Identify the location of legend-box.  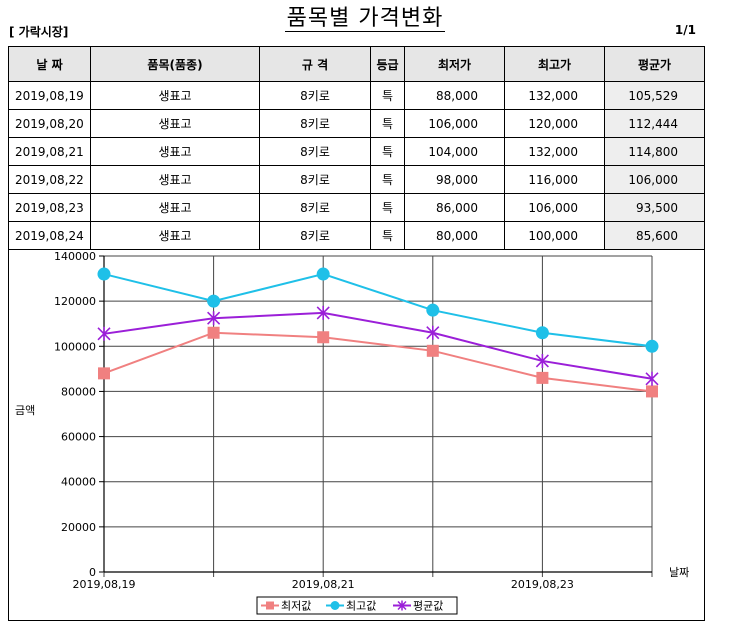
(357, 605).